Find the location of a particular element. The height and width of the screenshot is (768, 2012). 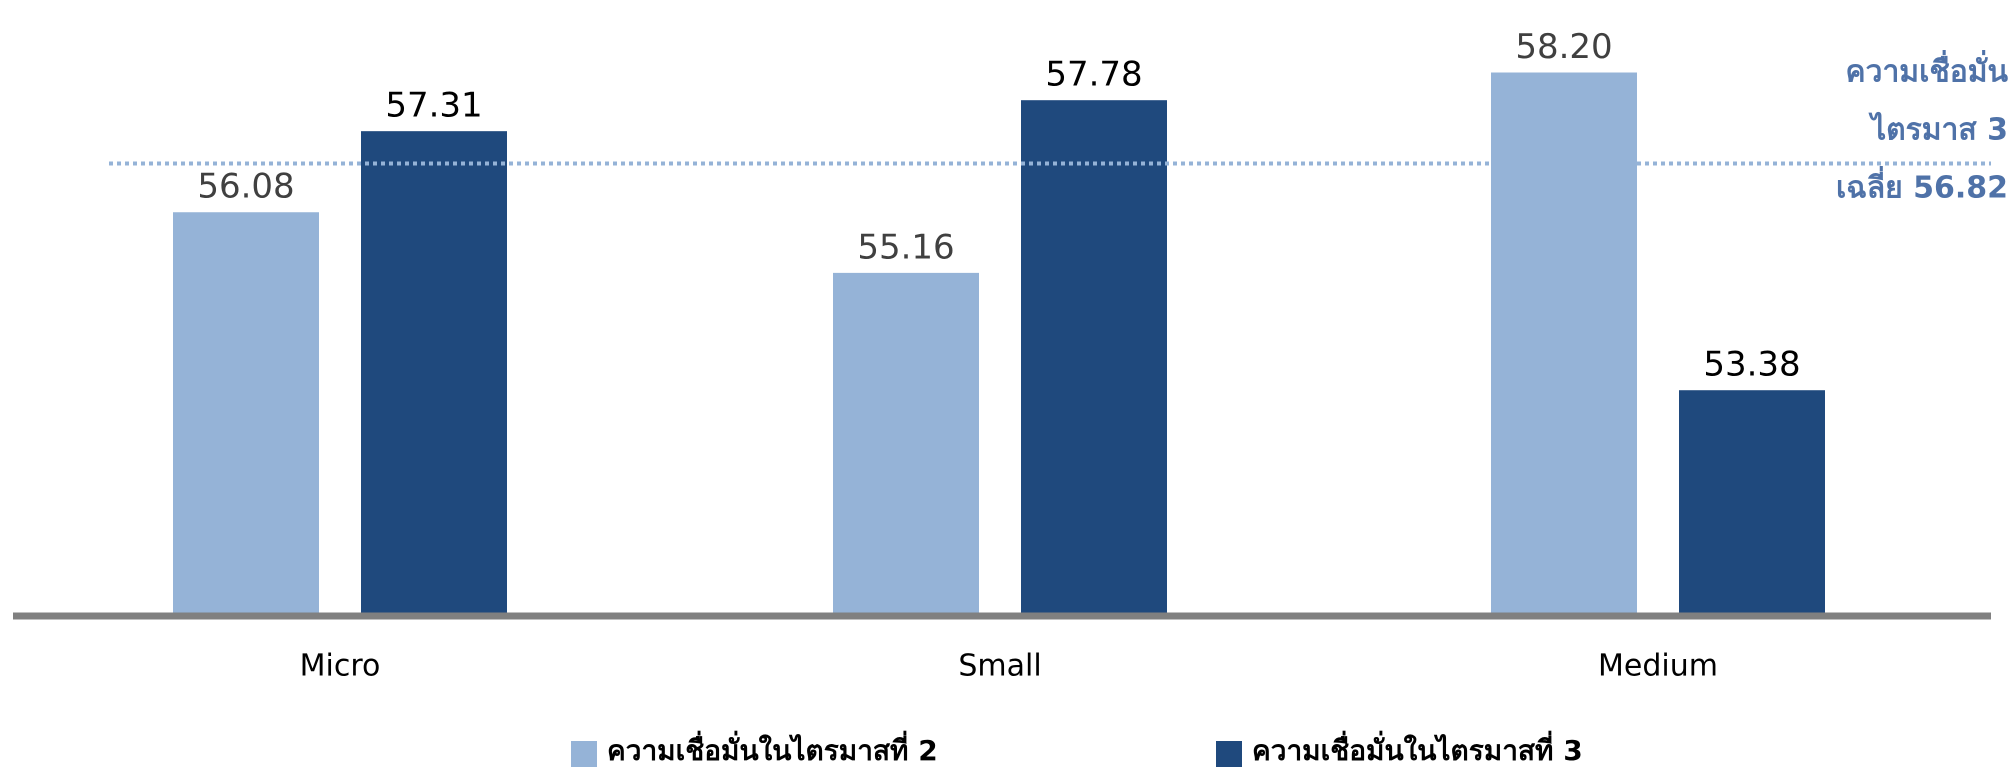

legend-label: ความเชื่อมั่นในไตรมาสที่ 2 is located at coordinates (772, 748).